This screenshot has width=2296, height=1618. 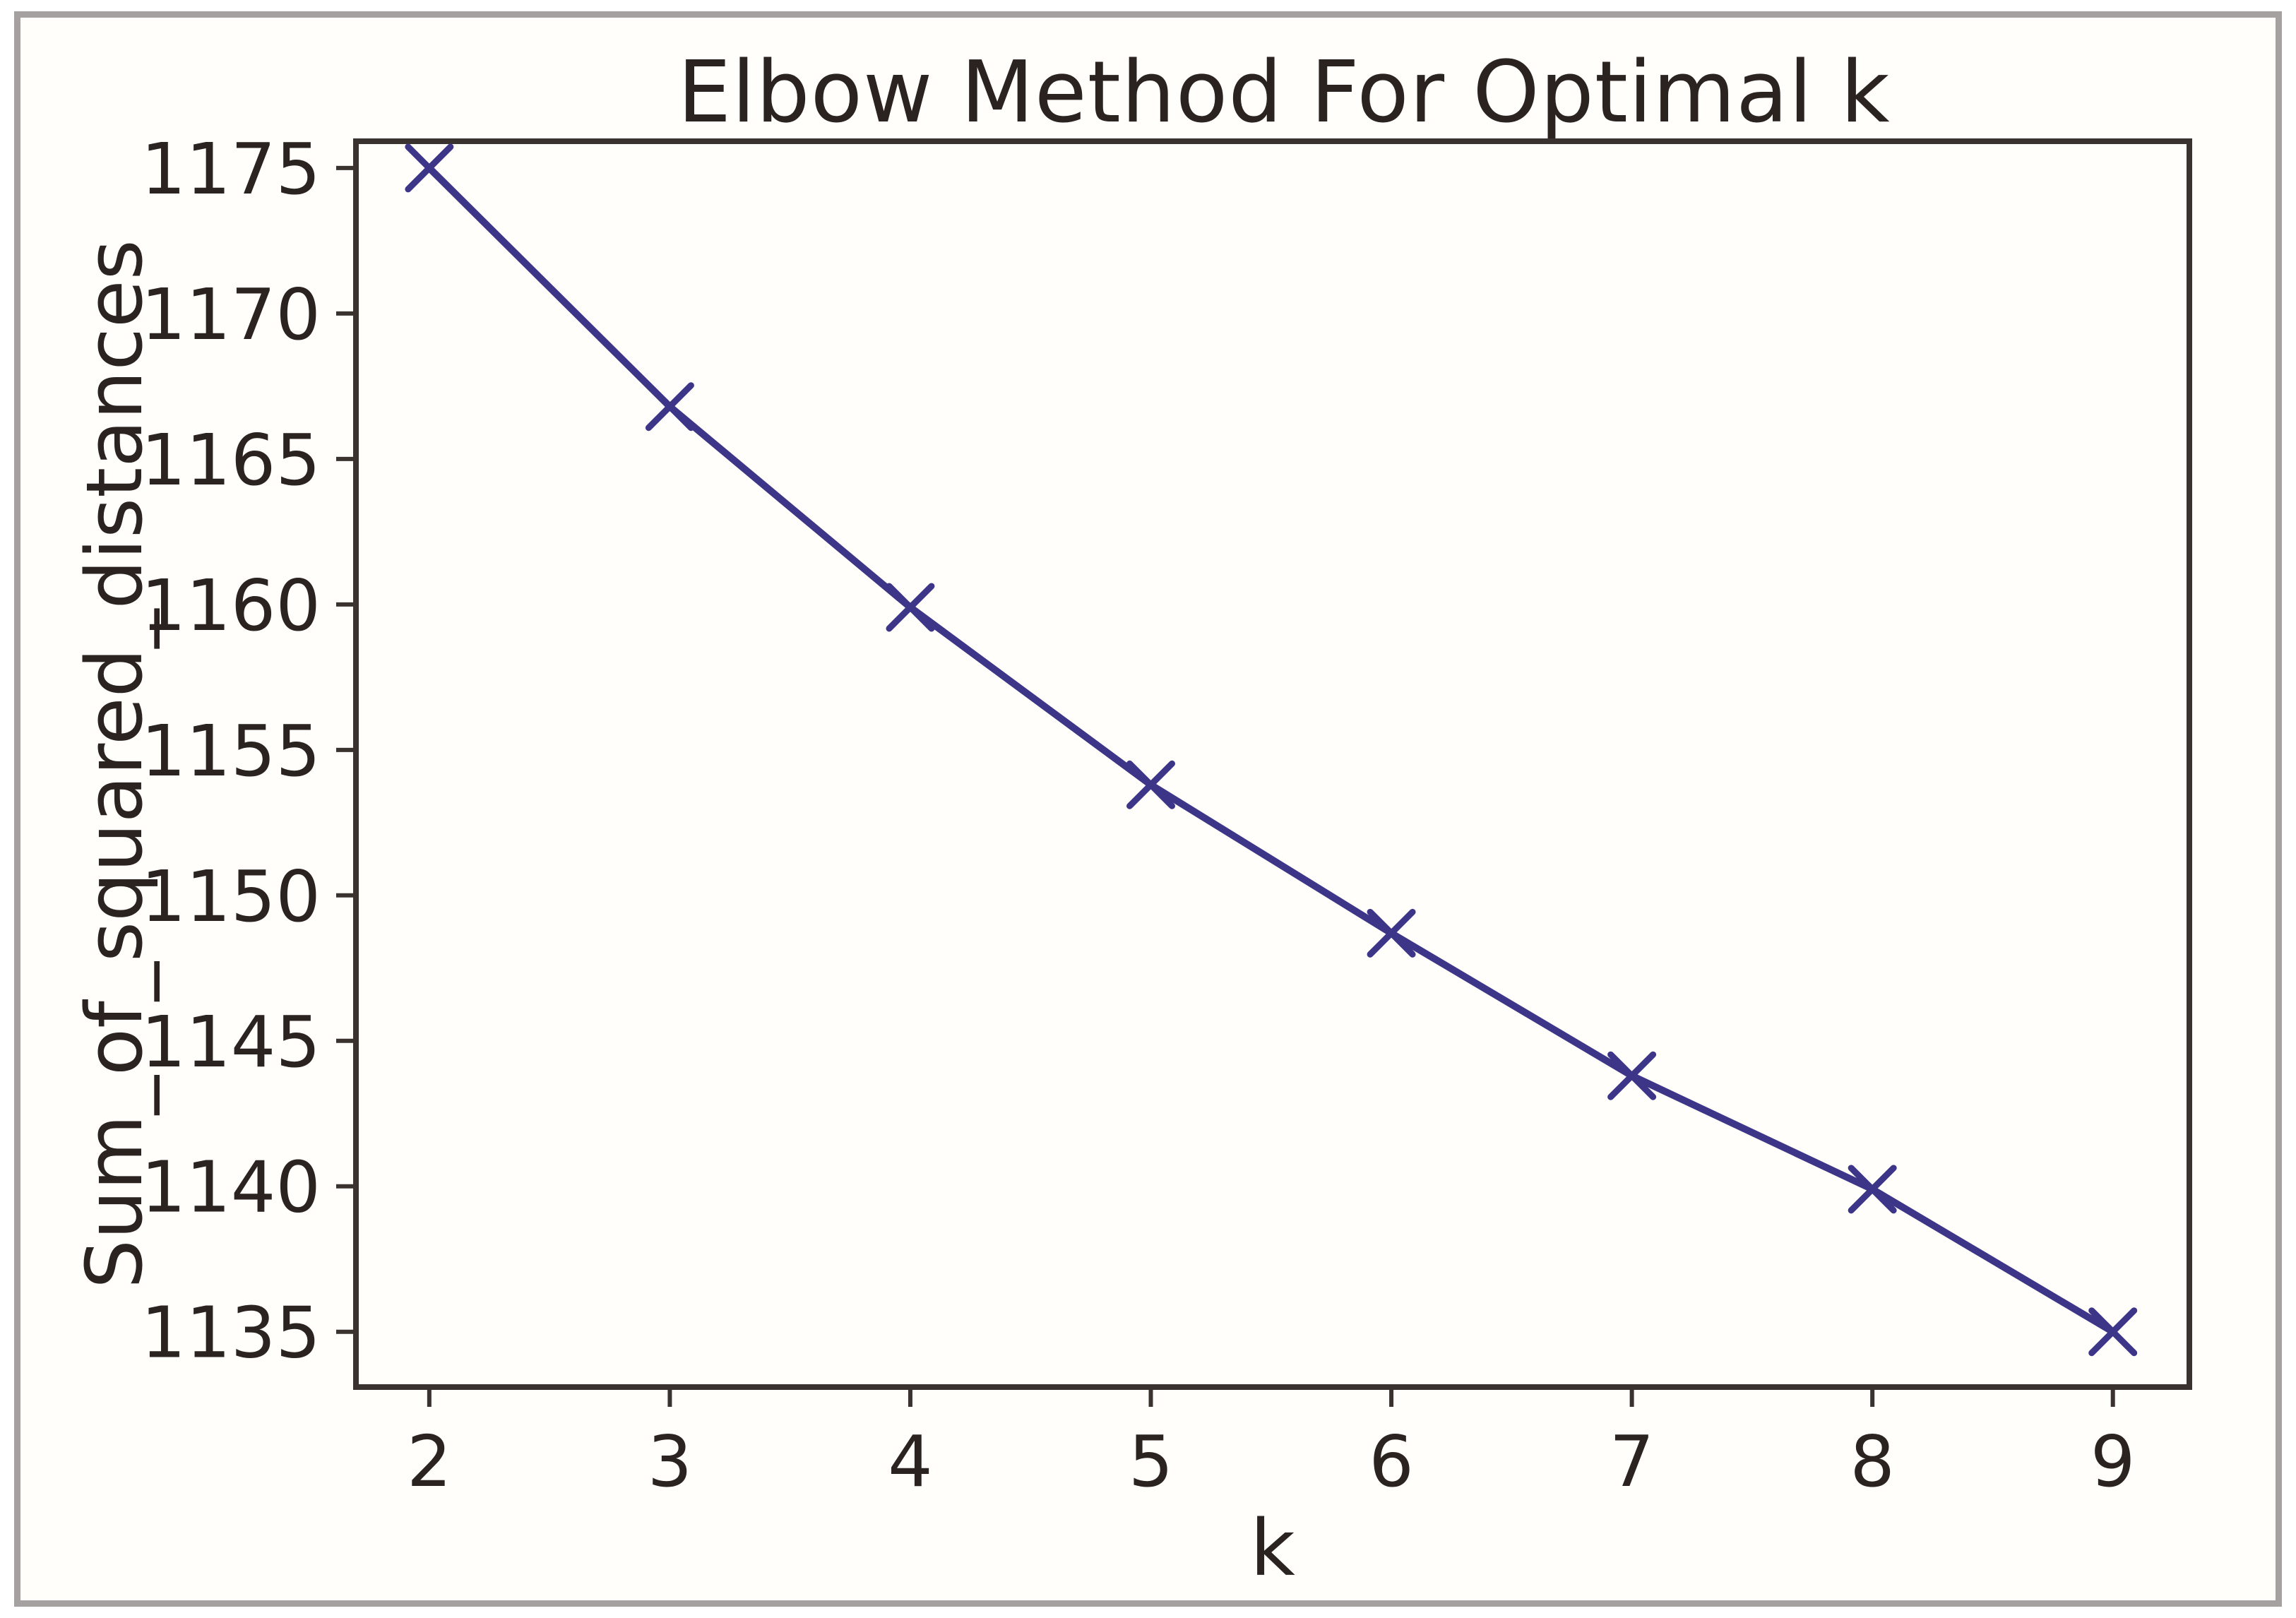 I want to click on x-tick-label: 5, so click(x=1151, y=1461).